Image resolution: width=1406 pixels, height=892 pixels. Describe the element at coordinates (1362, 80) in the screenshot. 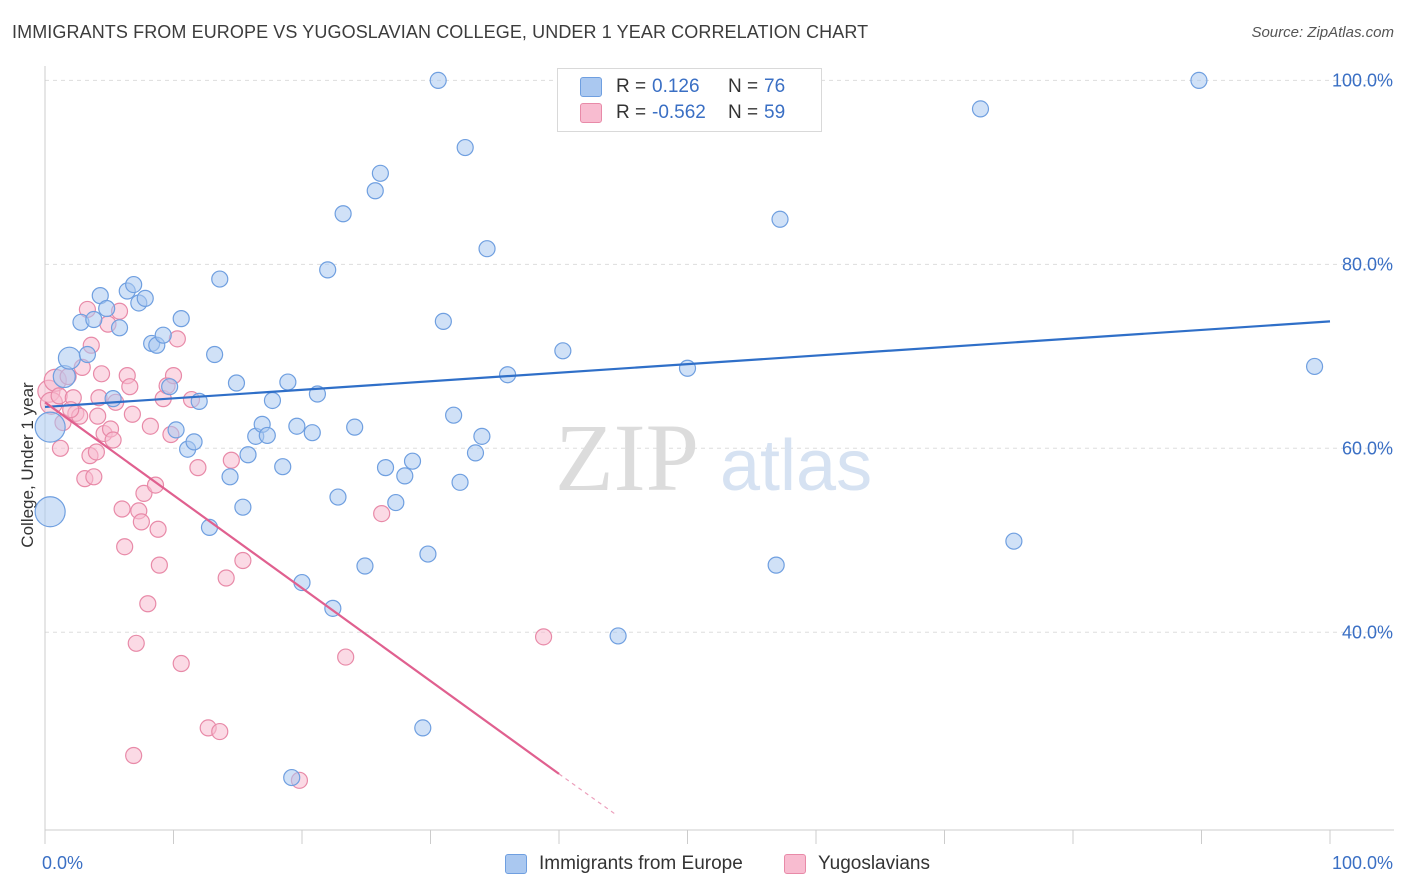

I see `y-tick-label: 100.0%` at that location.